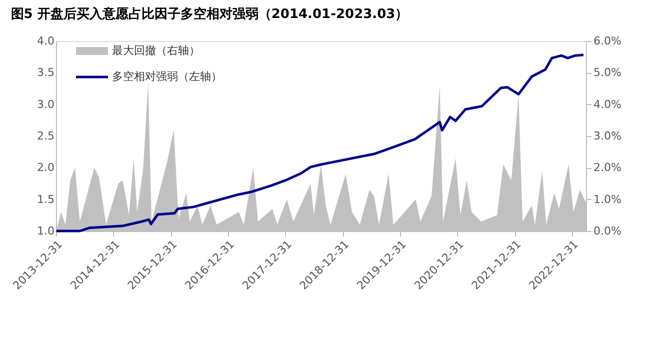 Image resolution: width=667 pixels, height=345 pixels. I want to click on y-tick-label: 2.5, so click(45, 136).